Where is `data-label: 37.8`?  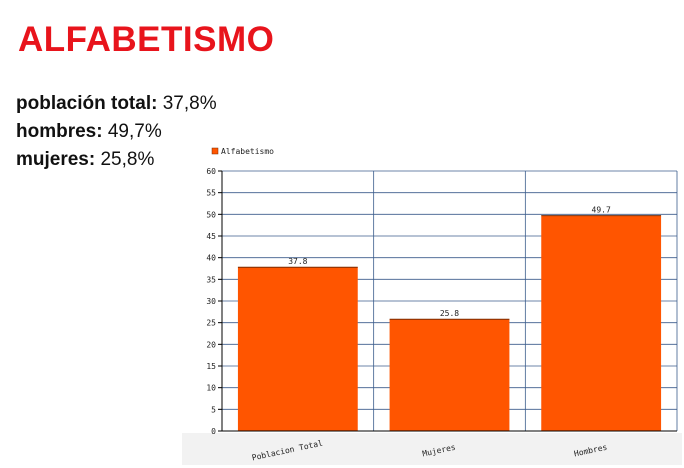 data-label: 37.8 is located at coordinates (297, 261).